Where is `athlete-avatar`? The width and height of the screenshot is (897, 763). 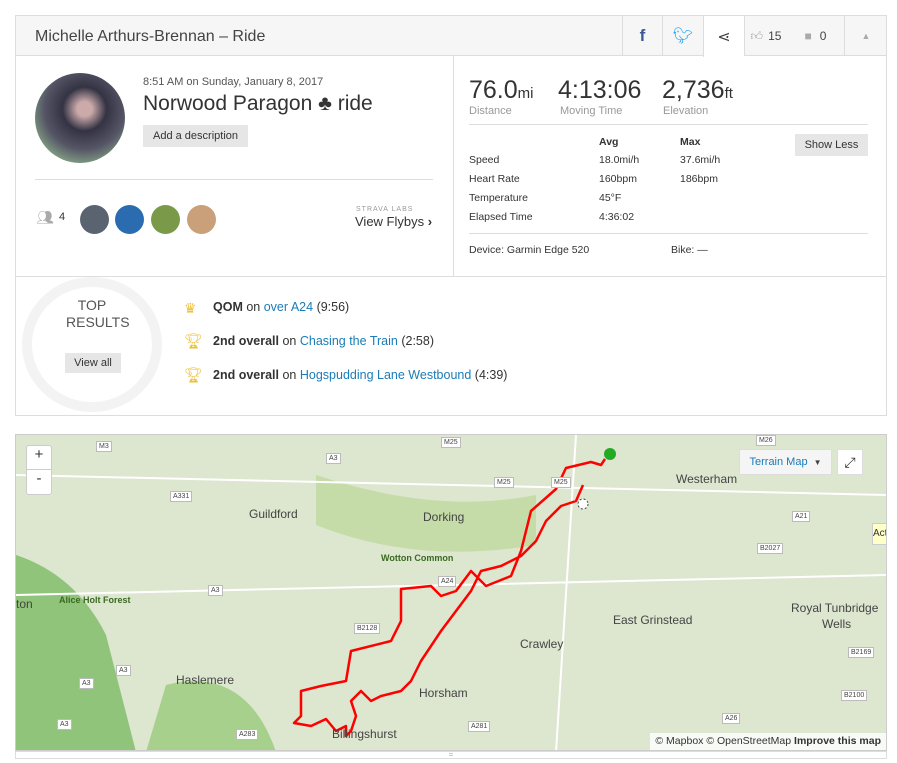
athlete-avatar is located at coordinates (80, 118).